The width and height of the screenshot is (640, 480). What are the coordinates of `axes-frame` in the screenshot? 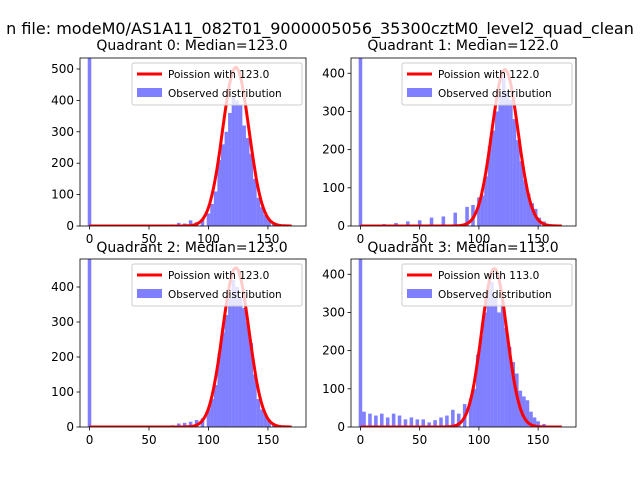 It's located at (193, 343).